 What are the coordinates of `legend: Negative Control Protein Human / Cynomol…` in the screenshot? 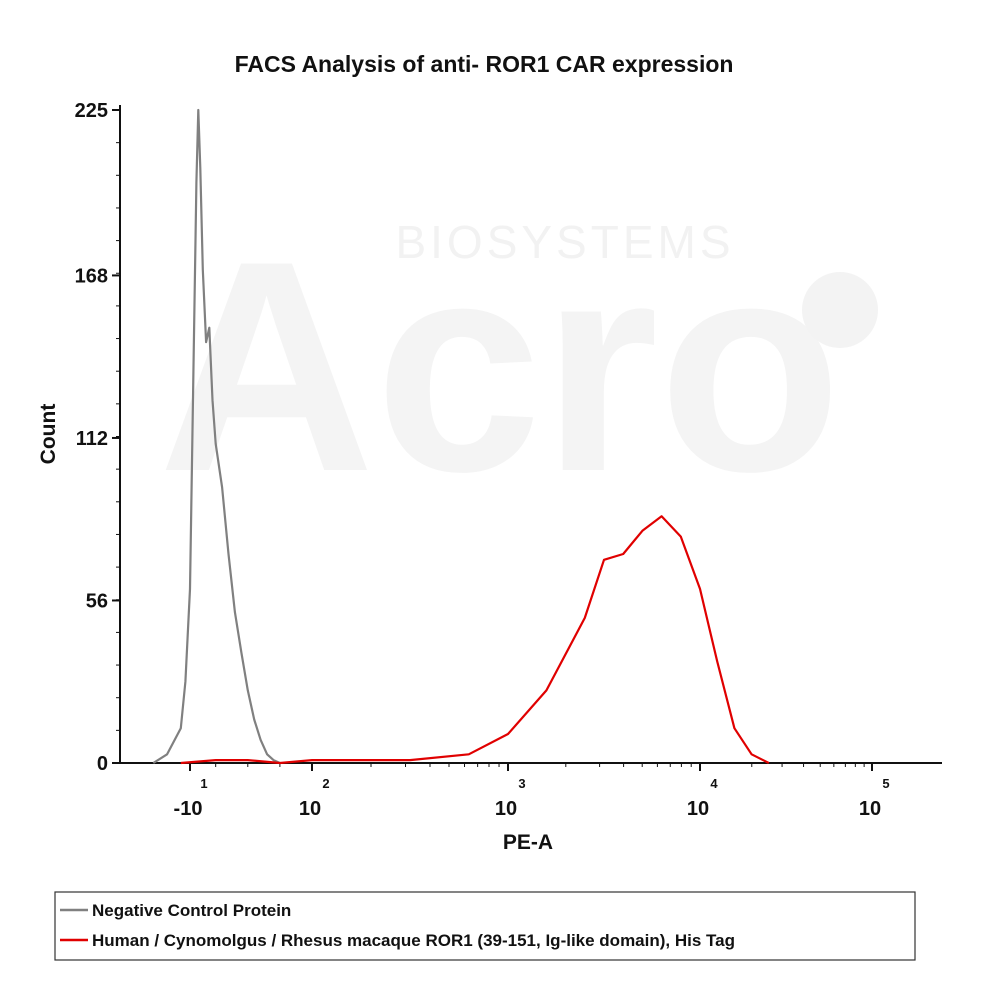 It's located at (485, 926).